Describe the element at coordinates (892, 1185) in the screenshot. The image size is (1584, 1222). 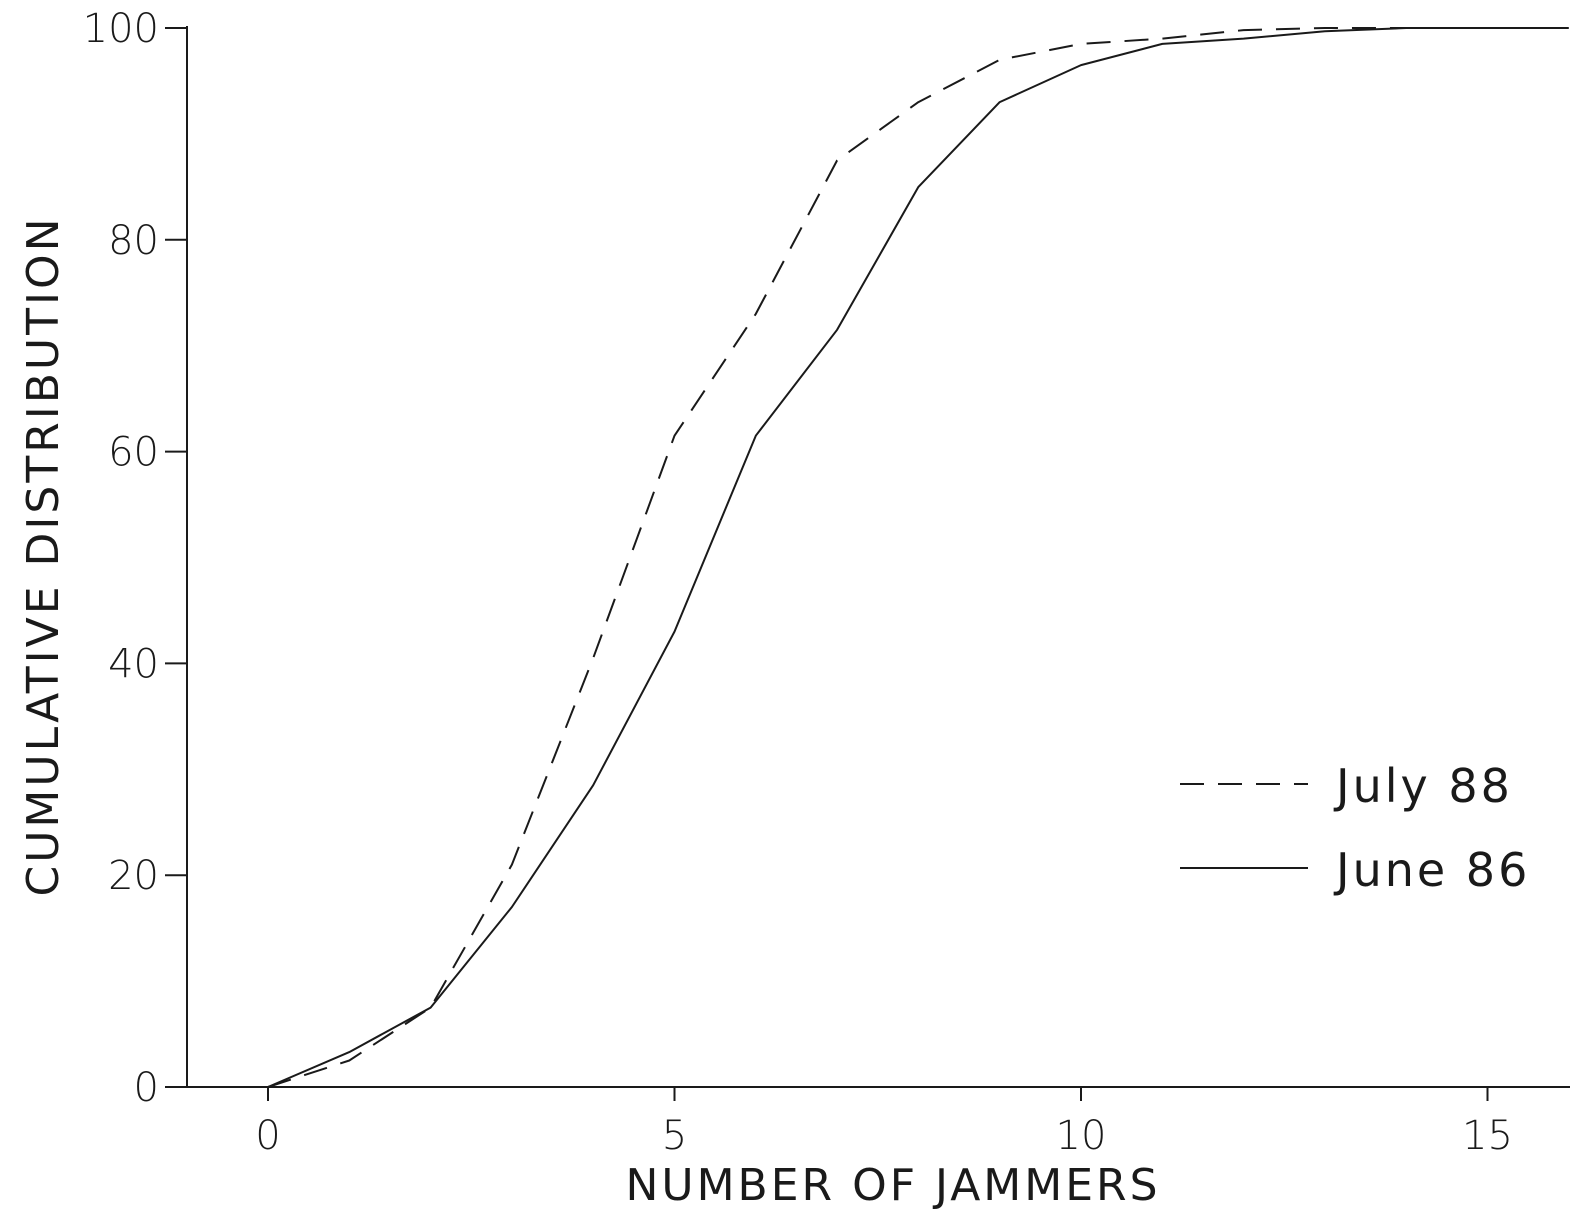
I see `x-axis-title: NUMBER OF JAMMERS` at that location.